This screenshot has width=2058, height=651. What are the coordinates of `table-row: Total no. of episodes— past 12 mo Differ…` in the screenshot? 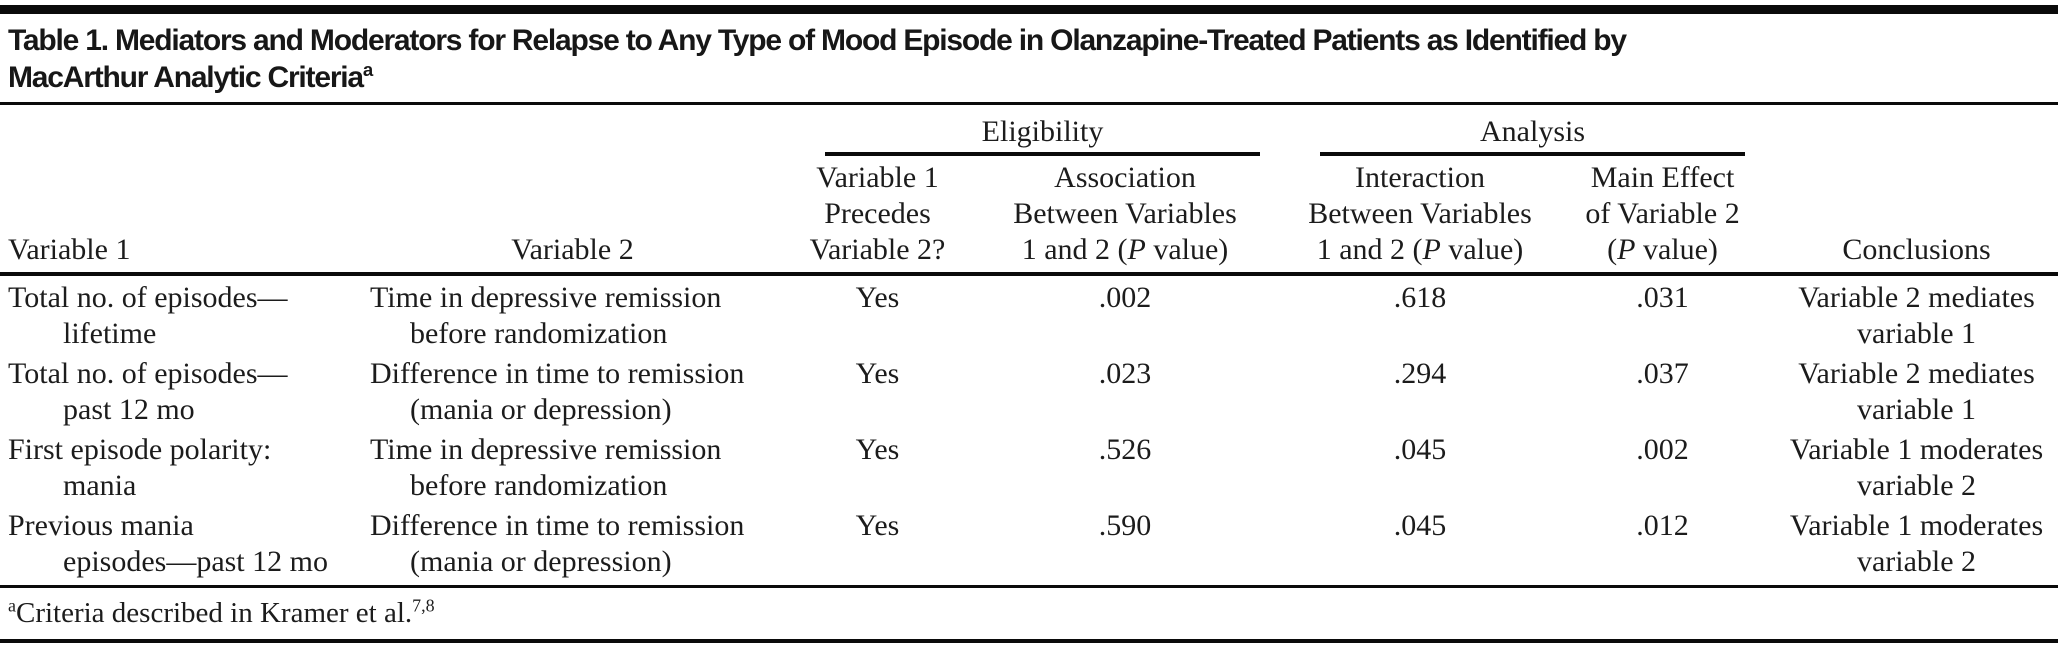 It's located at (1029, 390).